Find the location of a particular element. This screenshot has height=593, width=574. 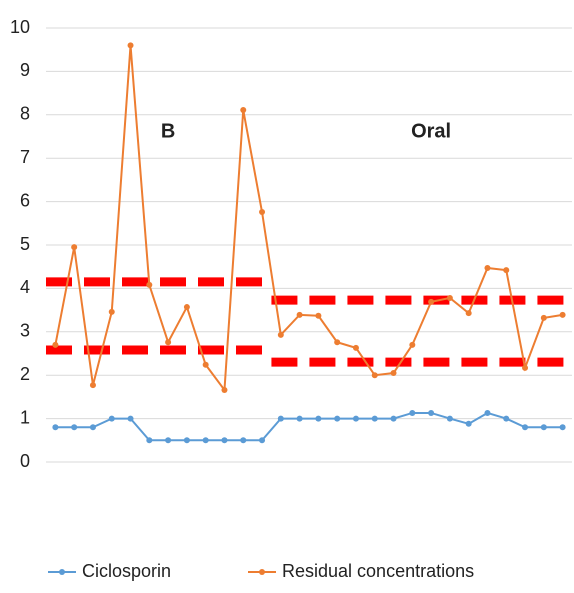

y-tick-label: 3 is located at coordinates (25, 331).